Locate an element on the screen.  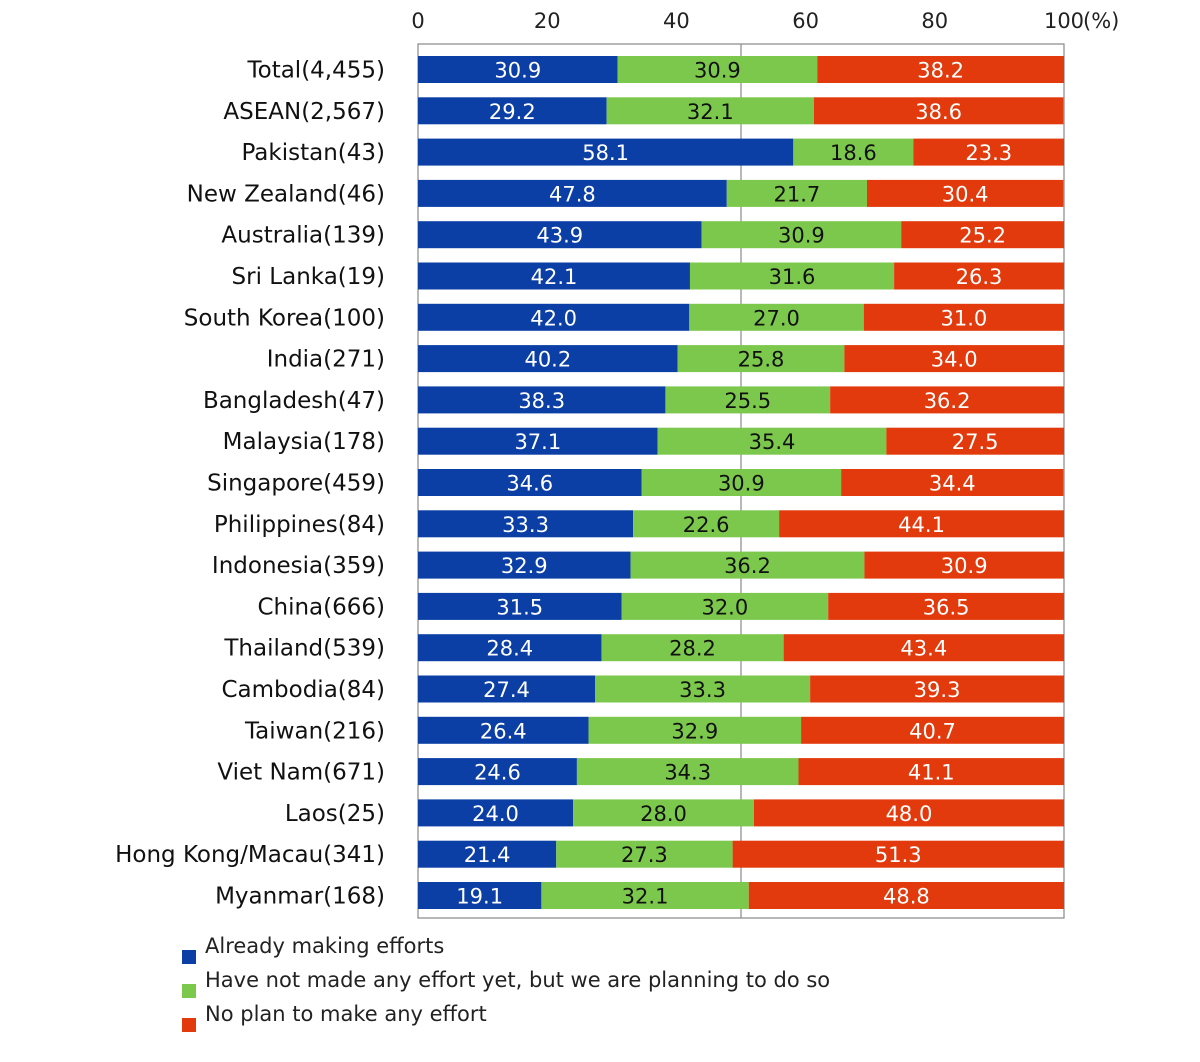
data-label: 28.2 is located at coordinates (692, 649).